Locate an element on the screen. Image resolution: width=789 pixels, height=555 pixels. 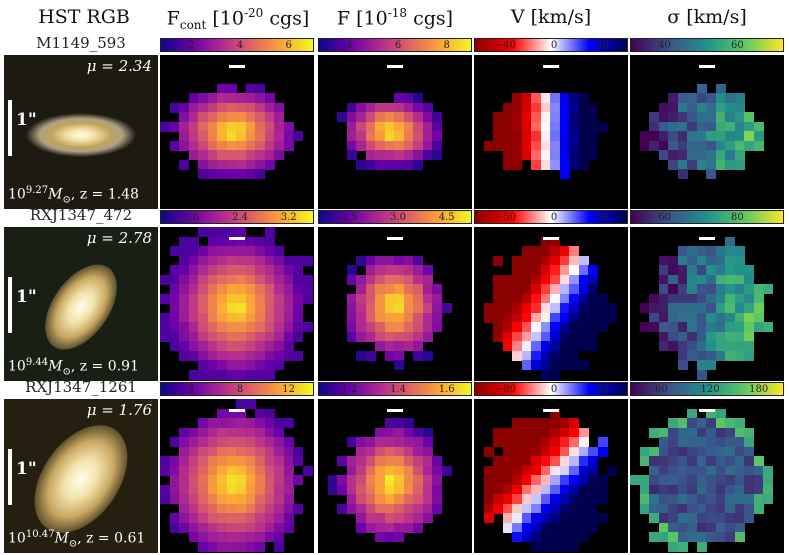
colorbar-tick-label: 8 is located at coordinates (240, 389).